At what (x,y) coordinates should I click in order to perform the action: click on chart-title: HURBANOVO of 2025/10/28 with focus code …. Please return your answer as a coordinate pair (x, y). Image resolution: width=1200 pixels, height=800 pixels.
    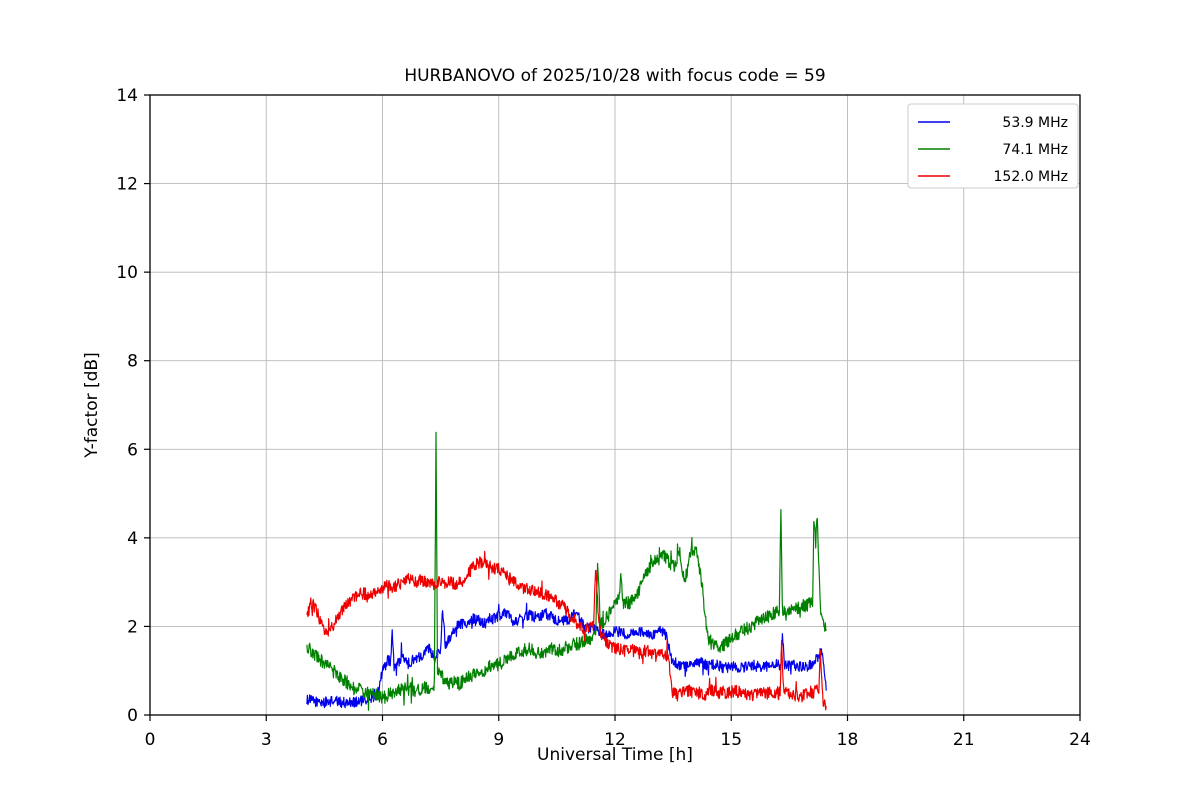
    Looking at the image, I should click on (614, 76).